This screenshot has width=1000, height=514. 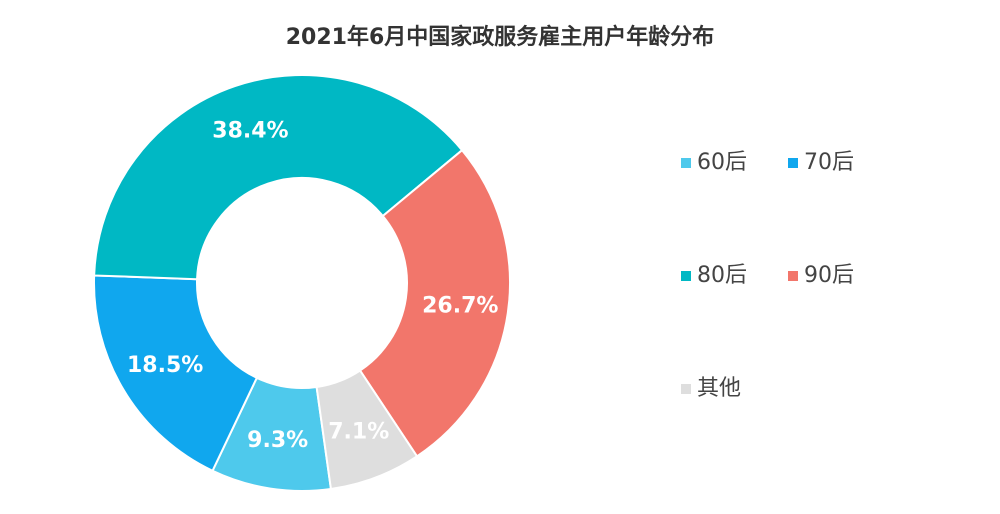 What do you see at coordinates (250, 131) in the screenshot?
I see `data-label: 38.4%` at bounding box center [250, 131].